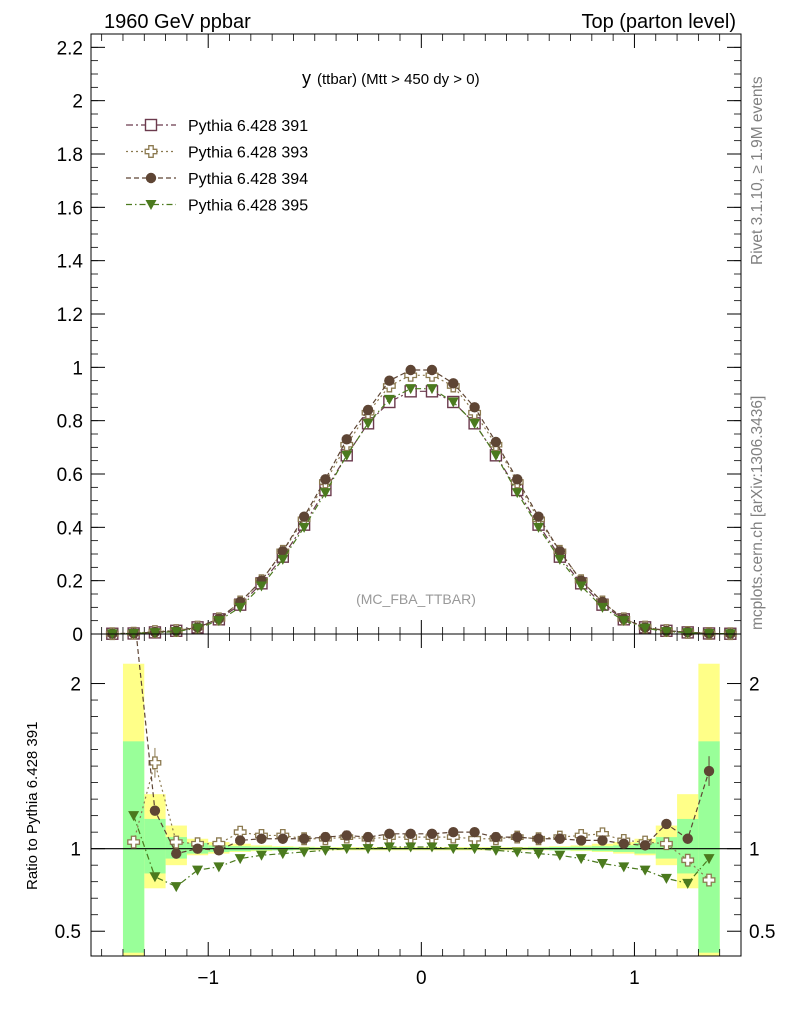  Describe the element at coordinates (77, 368) in the screenshot. I see `main-ytick-label: 1` at that location.